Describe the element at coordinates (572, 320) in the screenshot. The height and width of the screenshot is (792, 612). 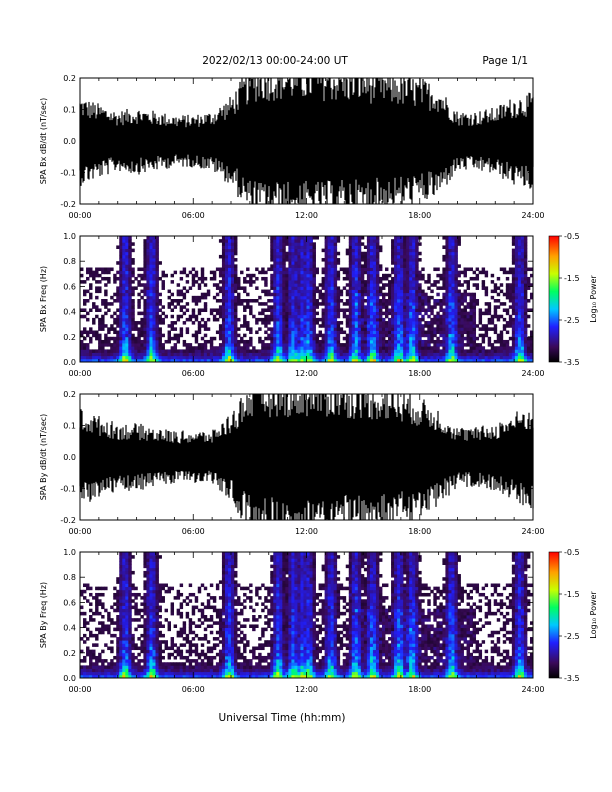
I see `colorbar-tick-label: -2.5` at that location.